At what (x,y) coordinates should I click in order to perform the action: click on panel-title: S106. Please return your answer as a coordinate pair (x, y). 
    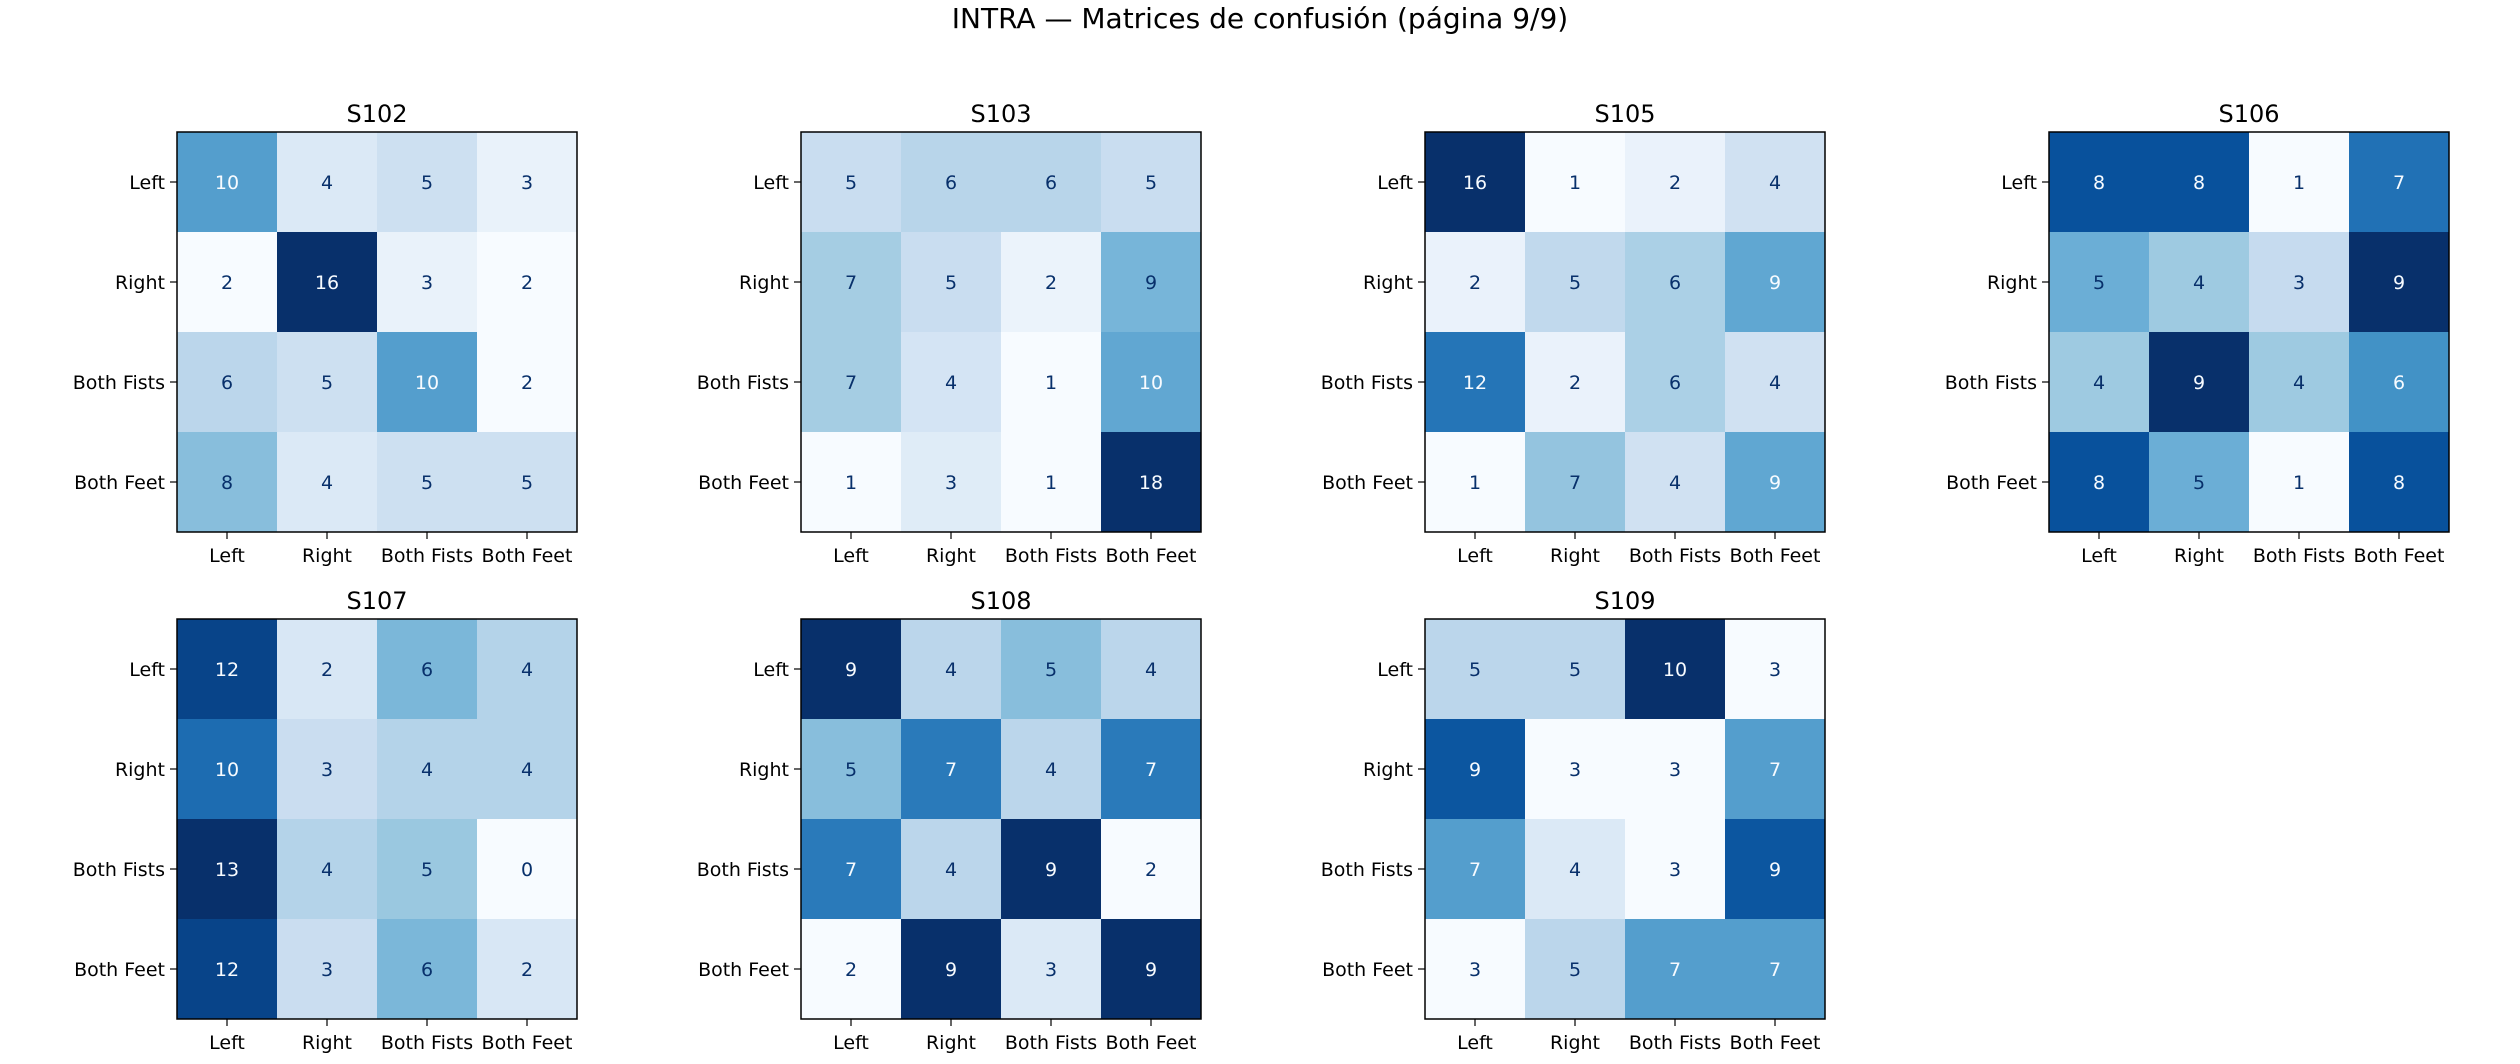
    Looking at the image, I should click on (2248, 114).